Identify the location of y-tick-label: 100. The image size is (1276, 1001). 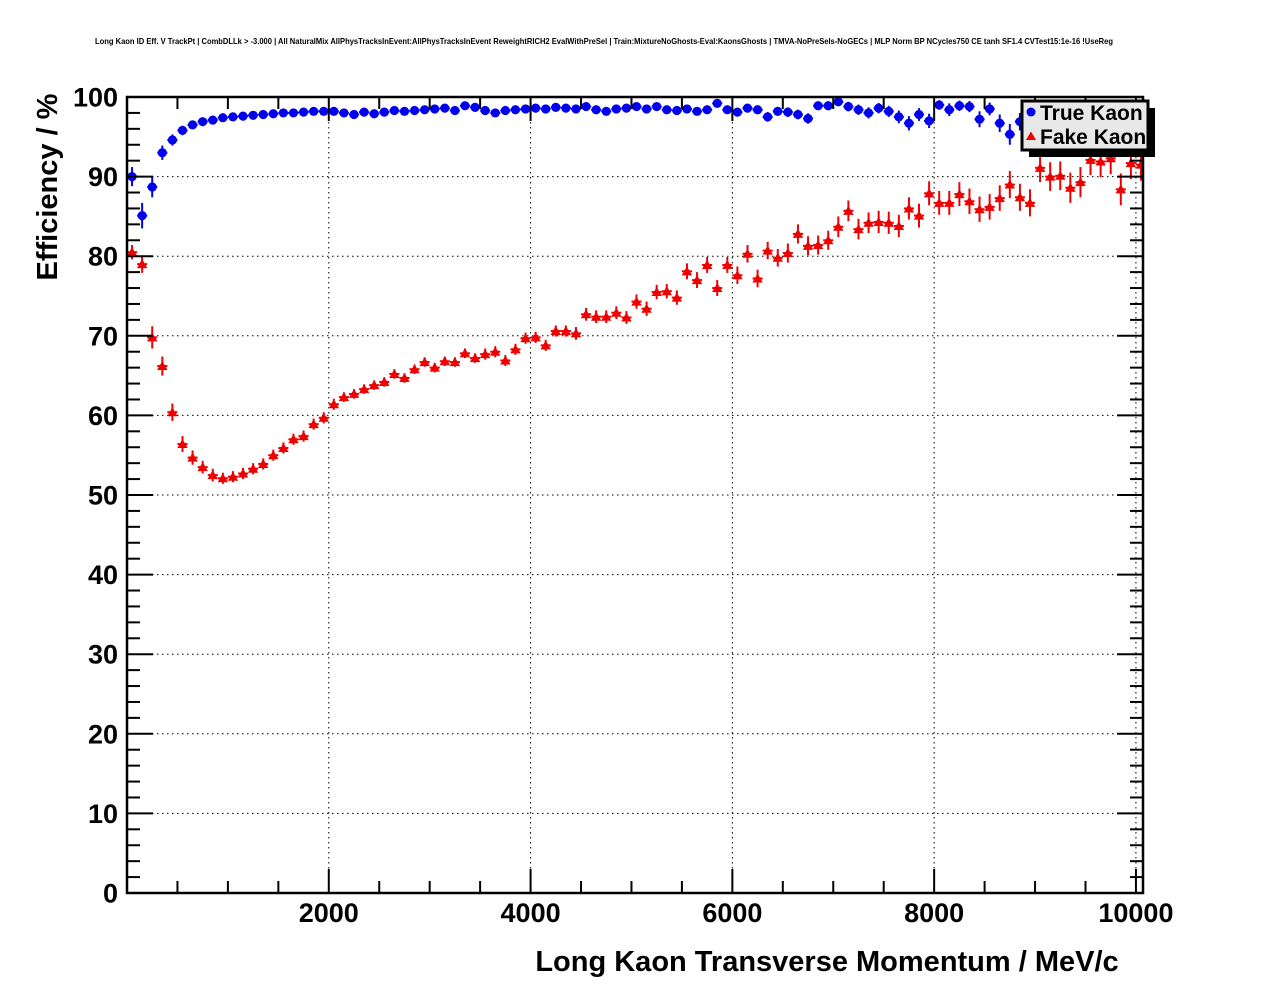
(95, 98).